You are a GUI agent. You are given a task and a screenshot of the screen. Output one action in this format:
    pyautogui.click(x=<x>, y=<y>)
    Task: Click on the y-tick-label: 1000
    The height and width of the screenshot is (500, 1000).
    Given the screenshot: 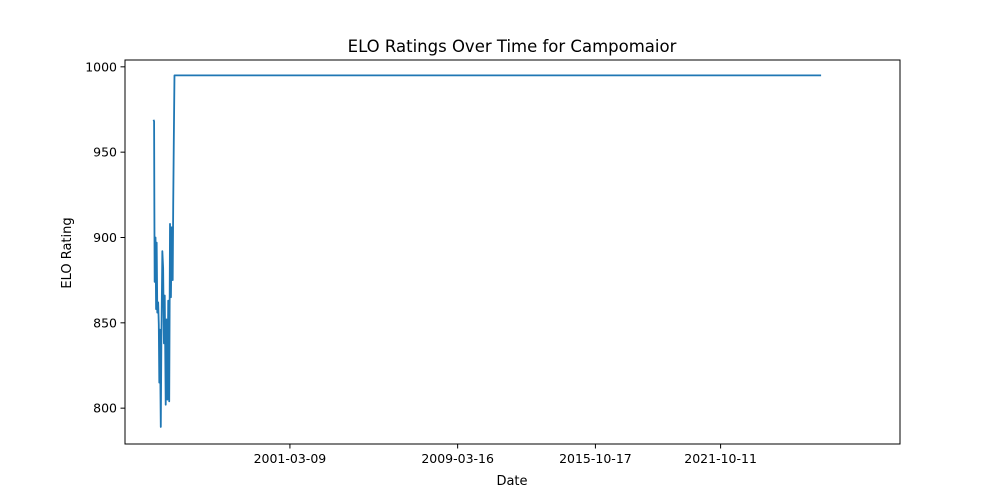 What is the action you would take?
    pyautogui.click(x=101, y=66)
    